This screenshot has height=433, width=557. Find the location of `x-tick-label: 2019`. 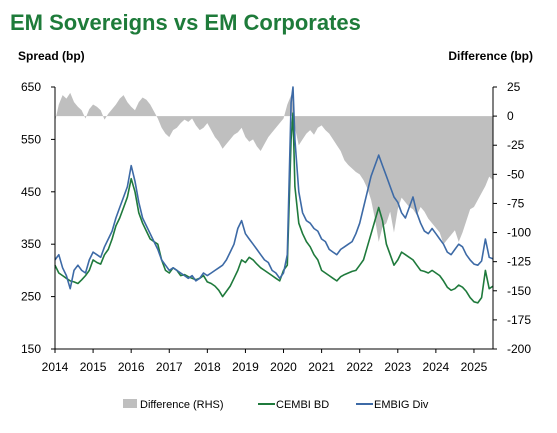

x-tick-label: 2019 is located at coordinates (245, 367).